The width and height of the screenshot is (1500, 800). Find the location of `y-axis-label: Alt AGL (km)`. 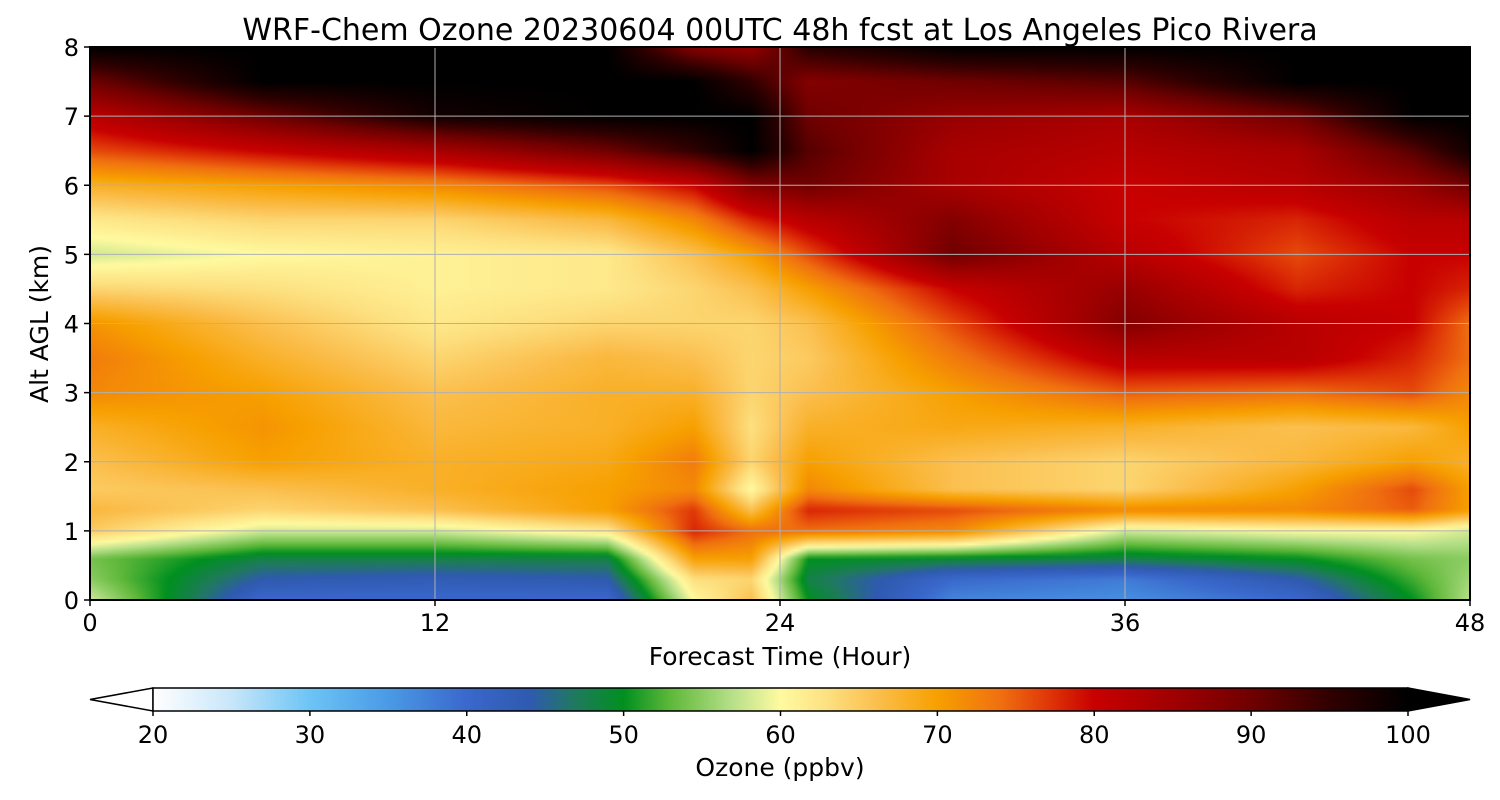

y-axis-label: Alt AGL (km) is located at coordinates (39, 324).